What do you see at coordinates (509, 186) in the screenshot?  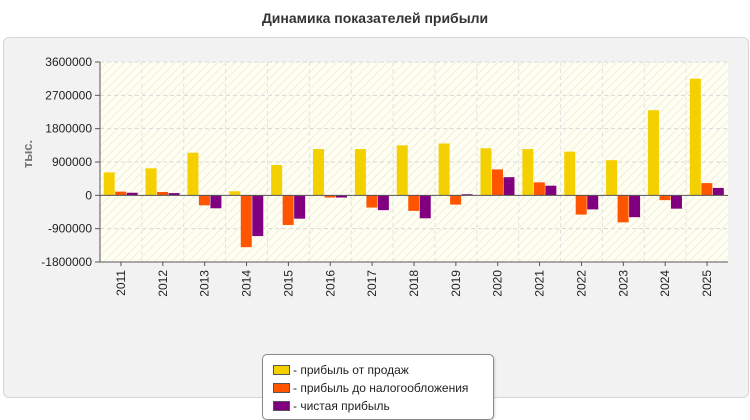 I see `bar-net-profit-2020` at bounding box center [509, 186].